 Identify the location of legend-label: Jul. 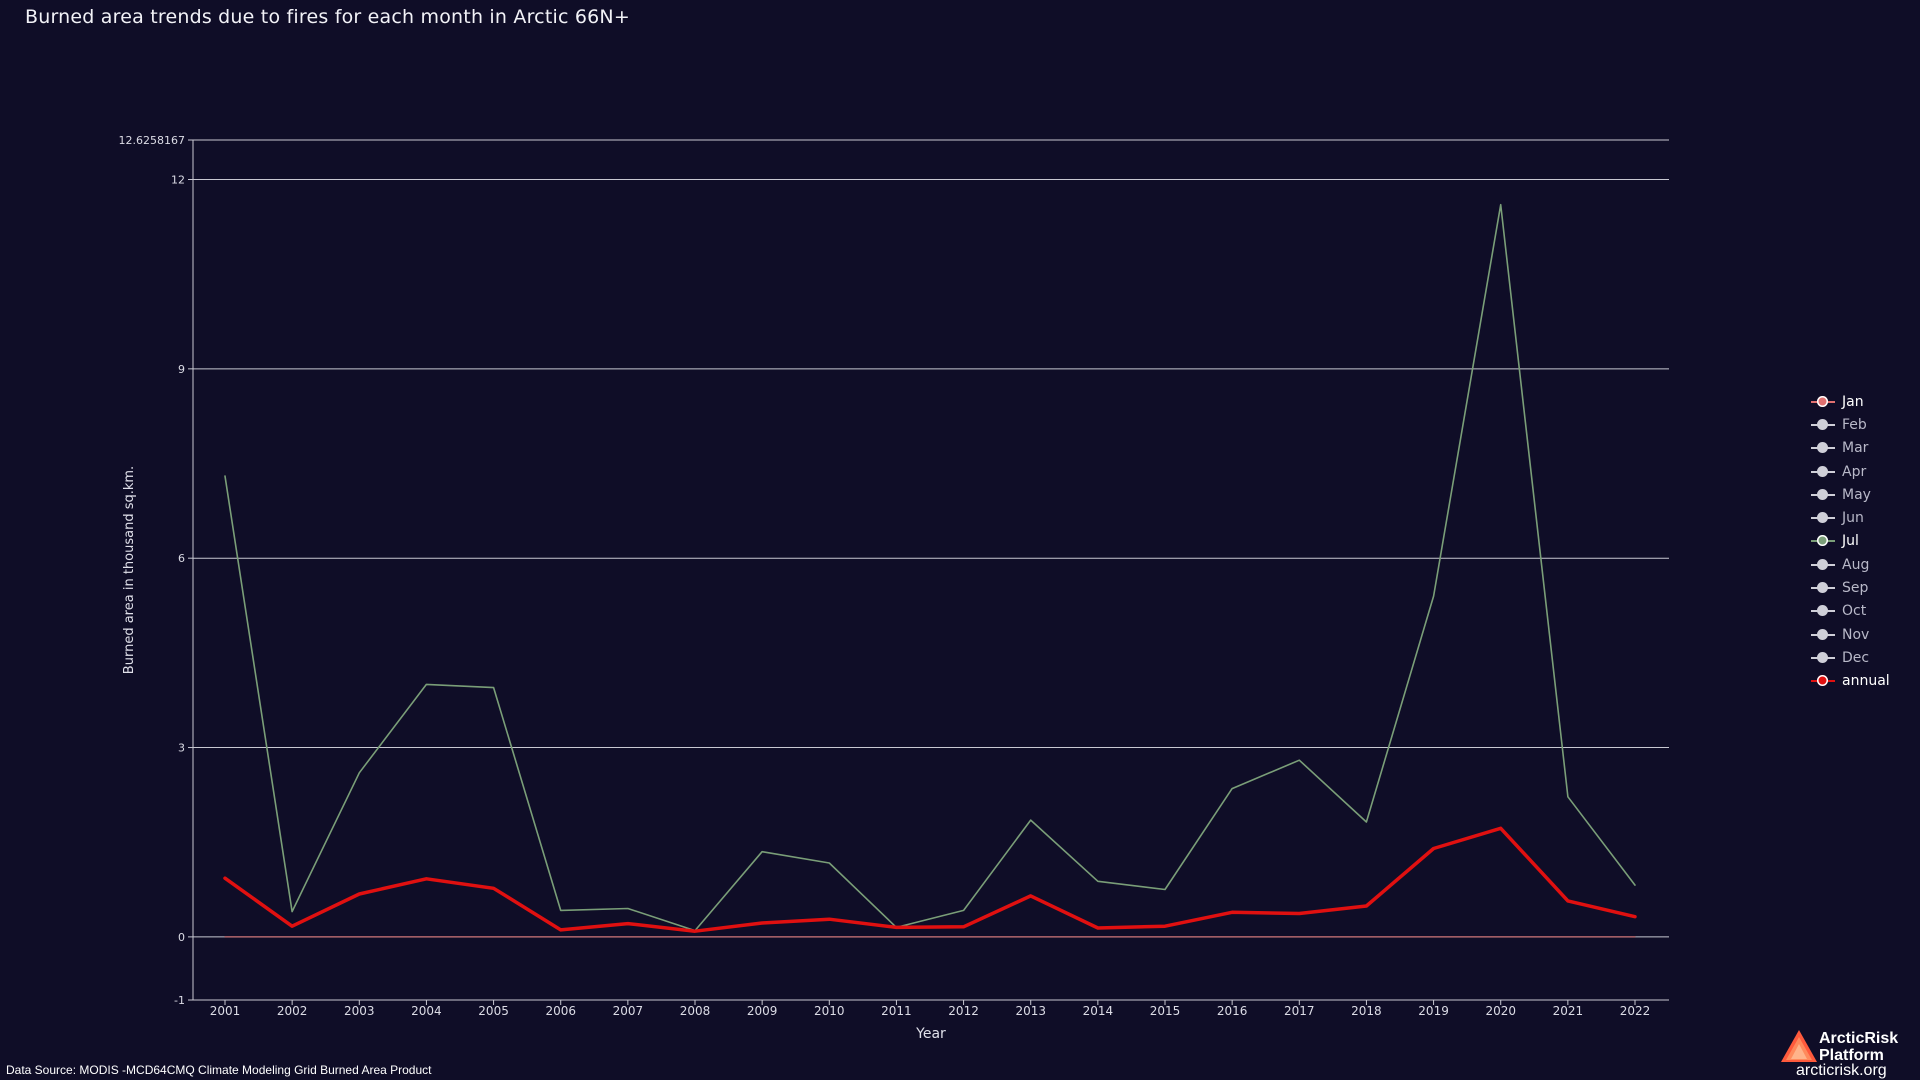
(1850, 541).